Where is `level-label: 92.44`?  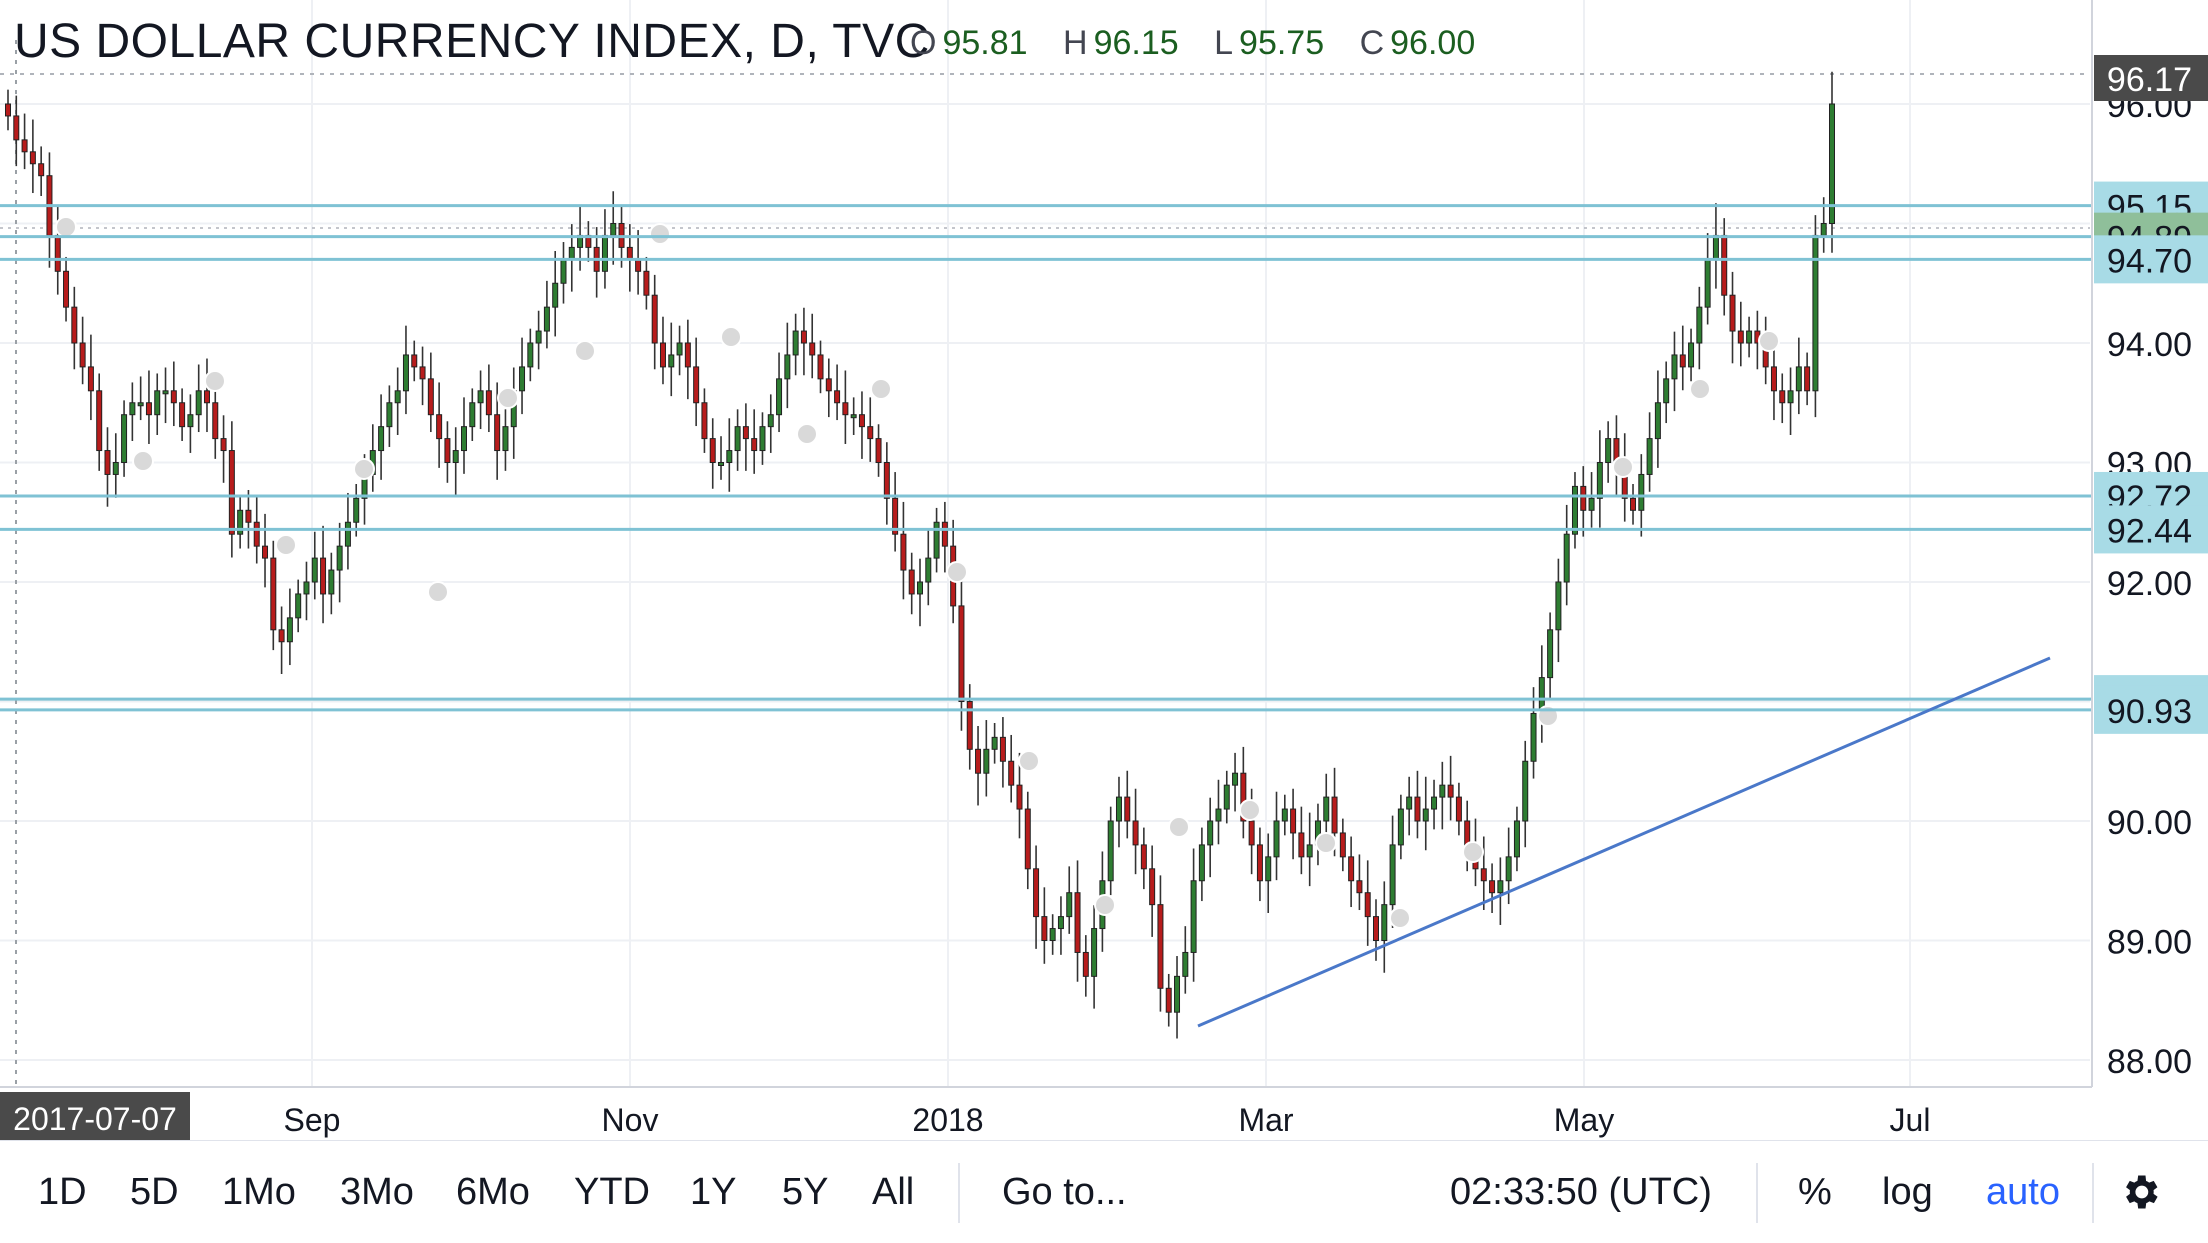 level-label: 92.44 is located at coordinates (2149, 531).